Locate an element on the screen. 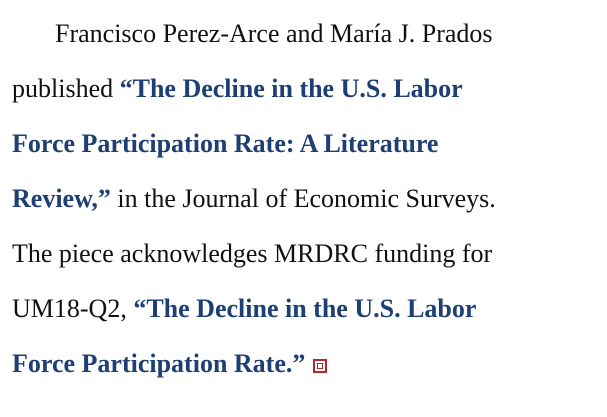  text-line: Force Participation Rate: A Literature is located at coordinates (303, 143).